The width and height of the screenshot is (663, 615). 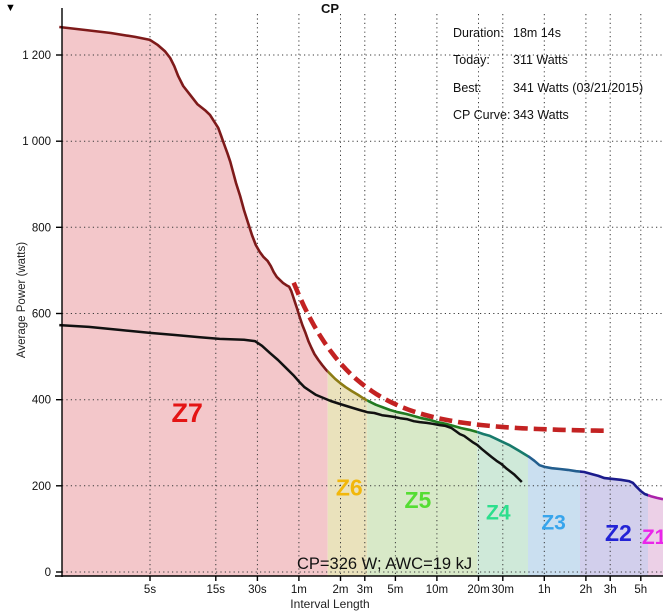 What do you see at coordinates (554, 463) in the screenshot?
I see `best-curve-z3` at bounding box center [554, 463].